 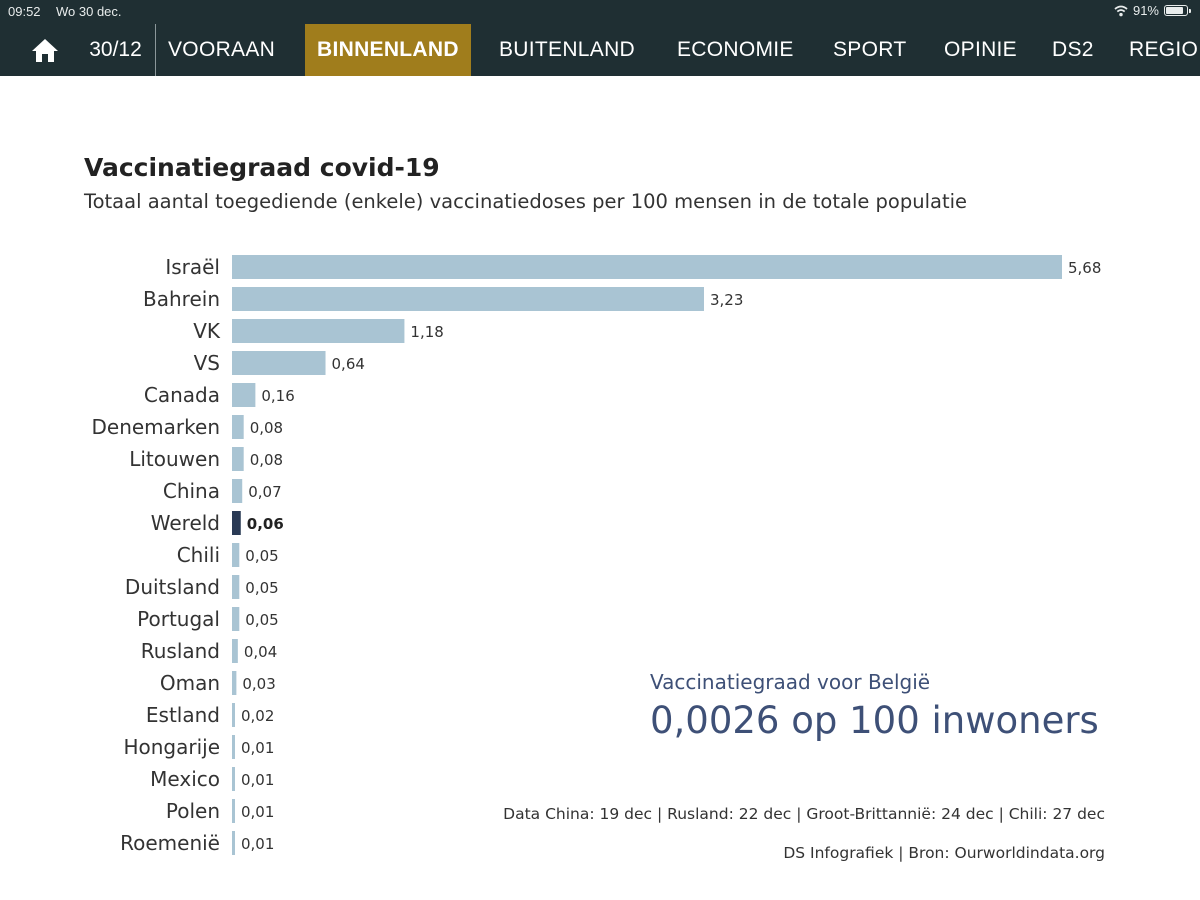 I want to click on tab-binnenland: BINNENLAND, so click(x=388, y=50).